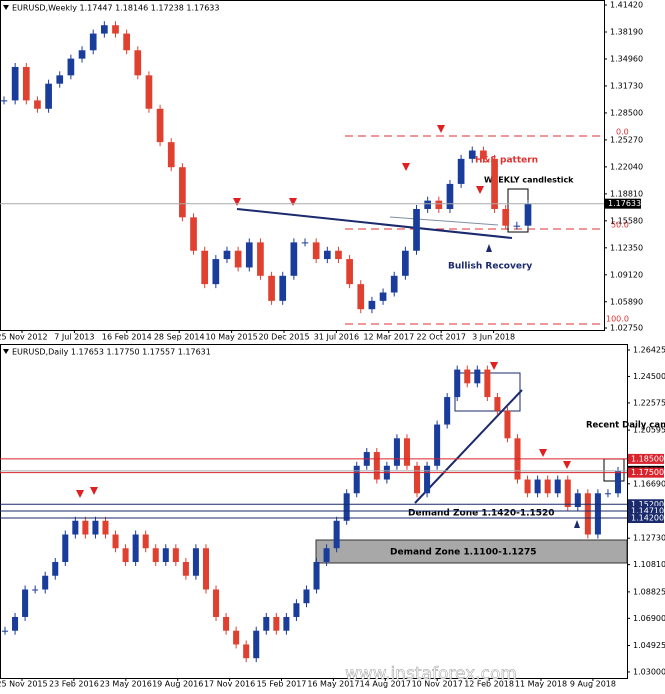 This screenshot has height=694, width=665. I want to click on x-tick-label: 19 Aug 2016, so click(177, 684).